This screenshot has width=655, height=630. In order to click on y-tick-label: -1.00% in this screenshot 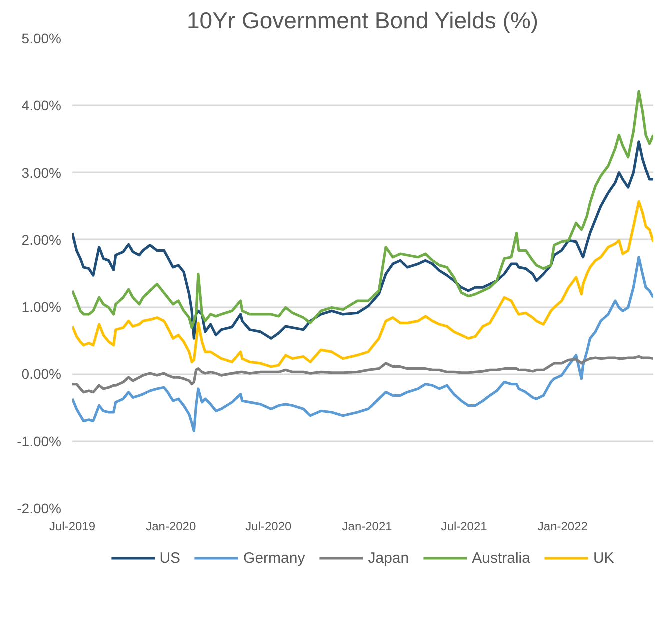, I will do `click(39, 441)`.